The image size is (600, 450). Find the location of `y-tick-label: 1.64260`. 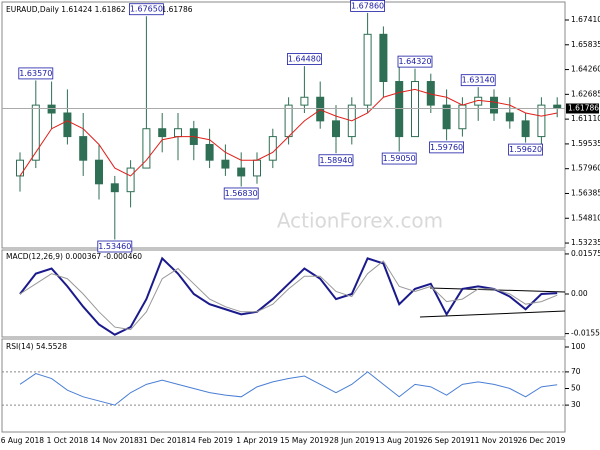

y-tick-label: 1.64260 is located at coordinates (585, 69).